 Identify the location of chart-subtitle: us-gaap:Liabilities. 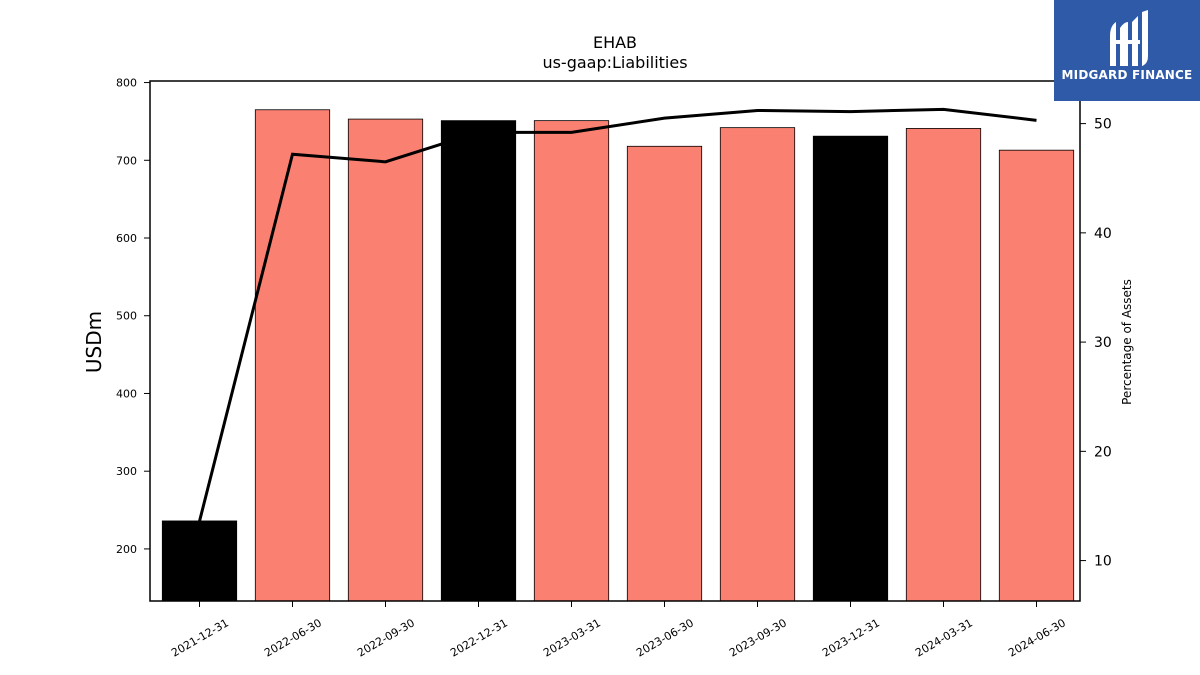
(614, 62).